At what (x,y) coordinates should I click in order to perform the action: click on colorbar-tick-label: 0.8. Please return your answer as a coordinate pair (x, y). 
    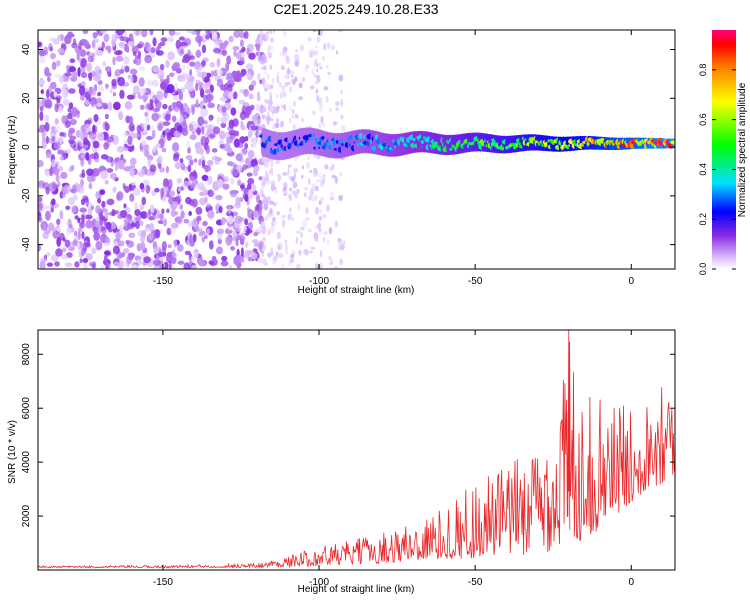
    Looking at the image, I should click on (703, 70).